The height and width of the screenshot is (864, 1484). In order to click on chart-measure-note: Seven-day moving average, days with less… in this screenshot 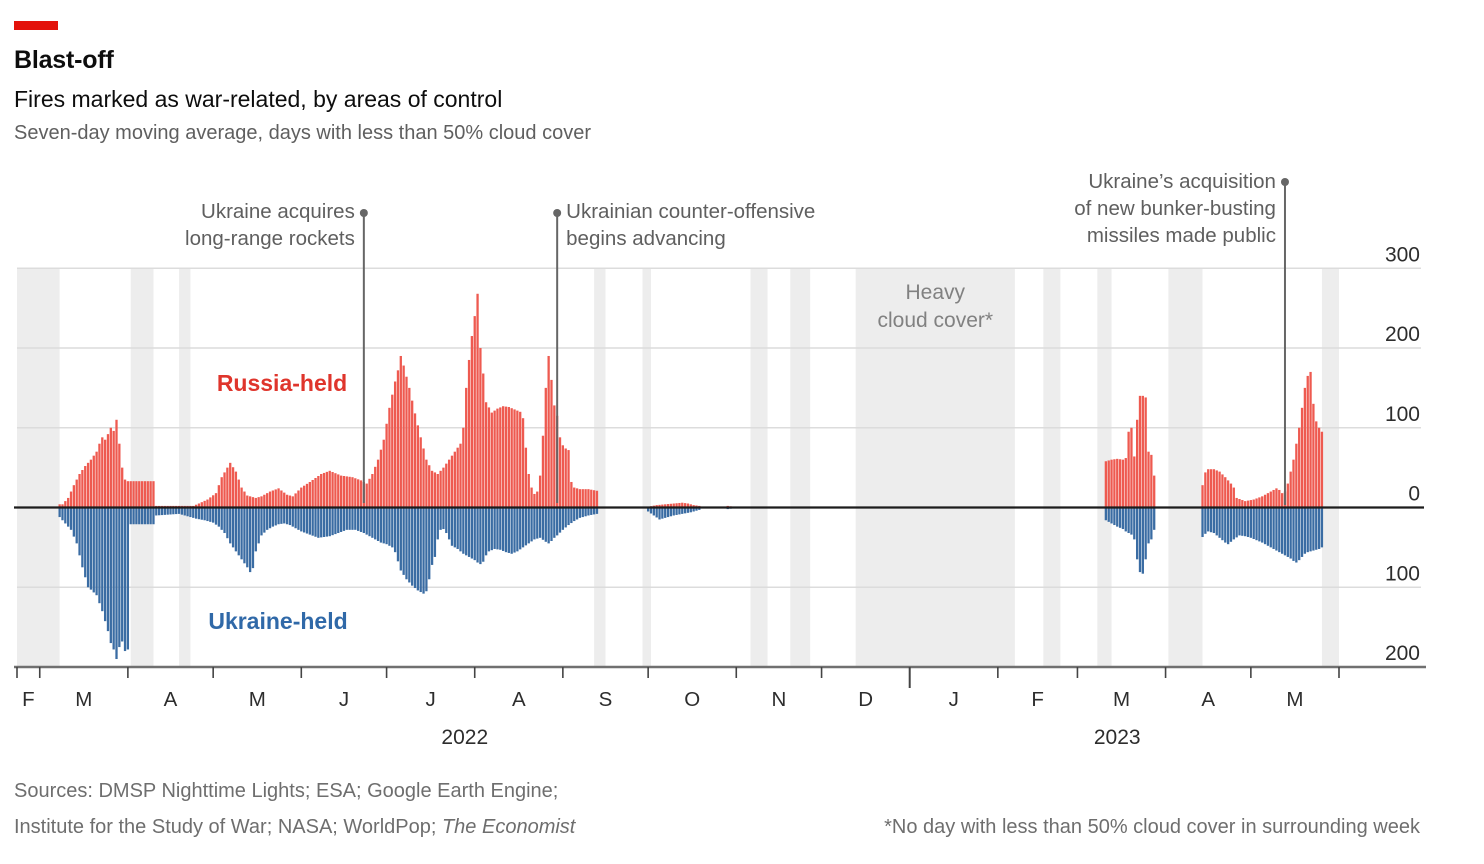, I will do `click(302, 133)`.